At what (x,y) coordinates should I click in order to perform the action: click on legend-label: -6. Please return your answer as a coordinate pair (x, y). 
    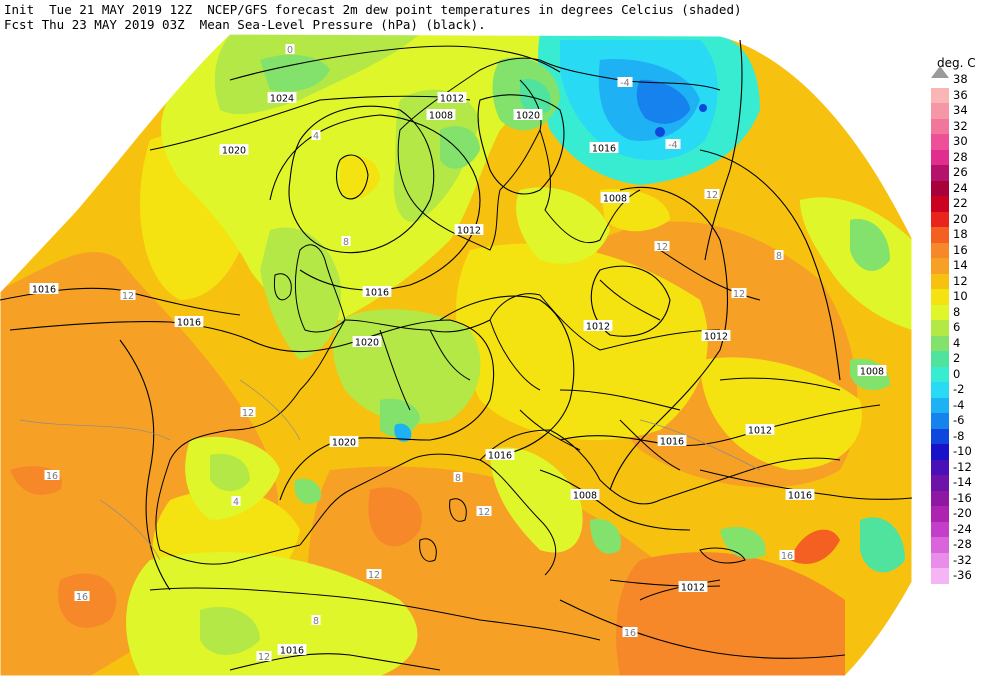
    Looking at the image, I should click on (959, 420).